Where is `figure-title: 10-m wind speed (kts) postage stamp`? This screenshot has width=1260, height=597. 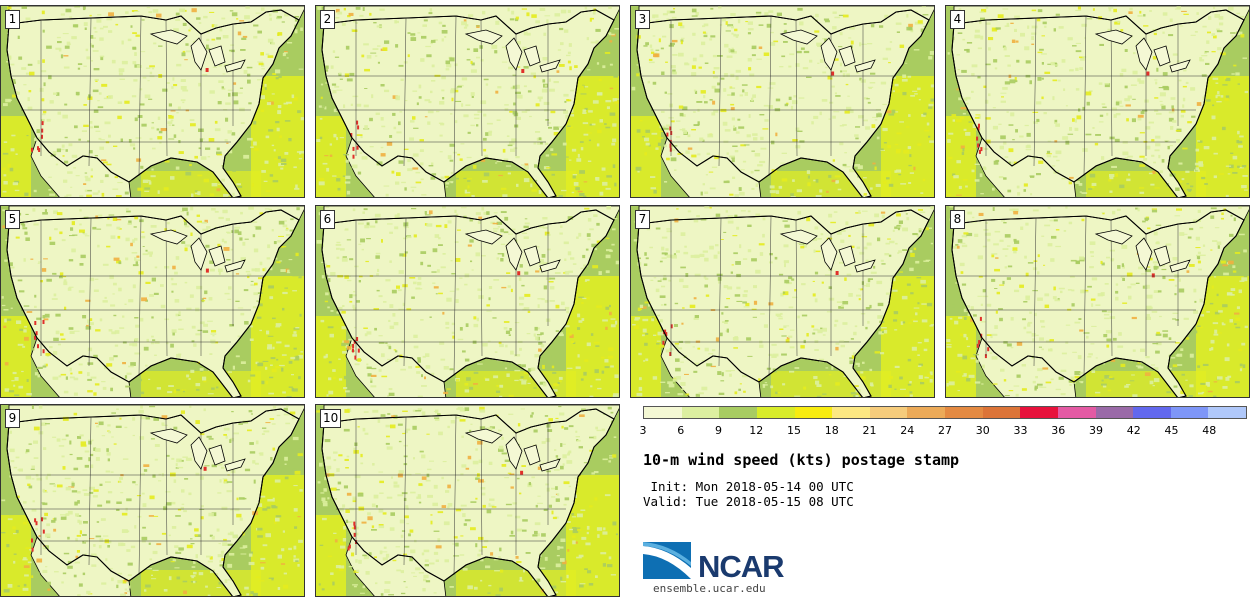 figure-title: 10-m wind speed (kts) postage stamp is located at coordinates (801, 460).